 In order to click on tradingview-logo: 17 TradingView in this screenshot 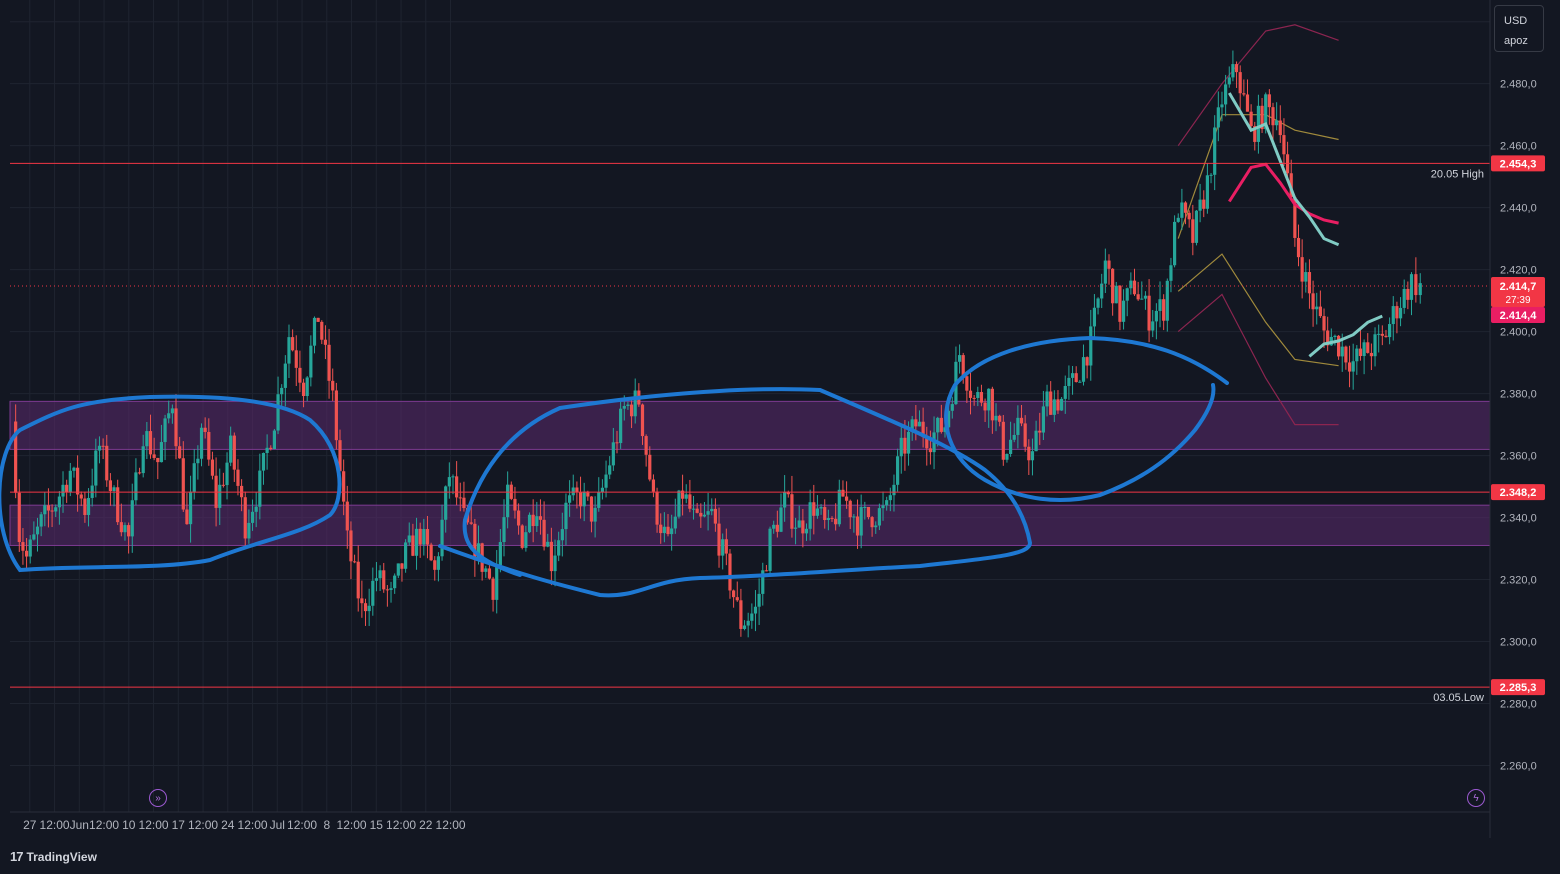, I will do `click(53, 856)`.